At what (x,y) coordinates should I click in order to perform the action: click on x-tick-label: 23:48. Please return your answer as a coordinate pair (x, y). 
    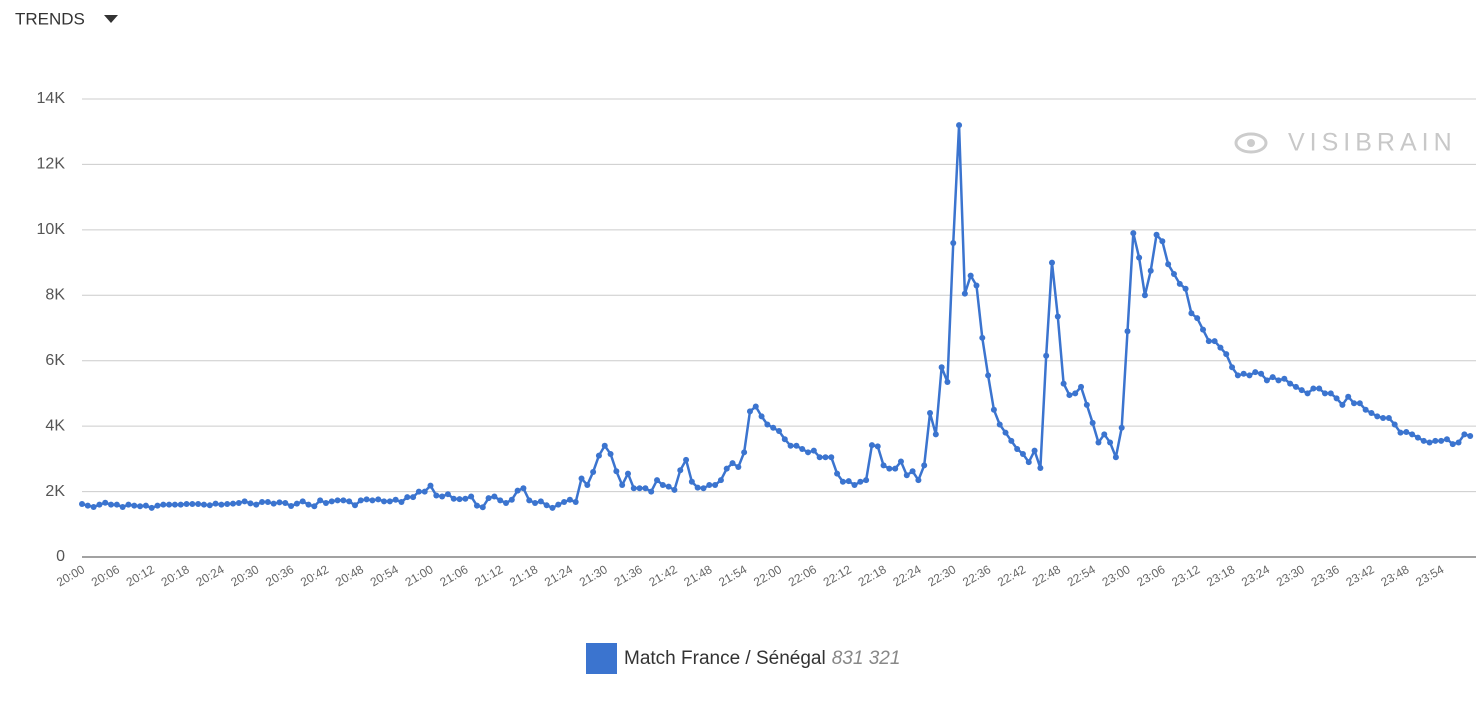
    Looking at the image, I should click on (1394, 575).